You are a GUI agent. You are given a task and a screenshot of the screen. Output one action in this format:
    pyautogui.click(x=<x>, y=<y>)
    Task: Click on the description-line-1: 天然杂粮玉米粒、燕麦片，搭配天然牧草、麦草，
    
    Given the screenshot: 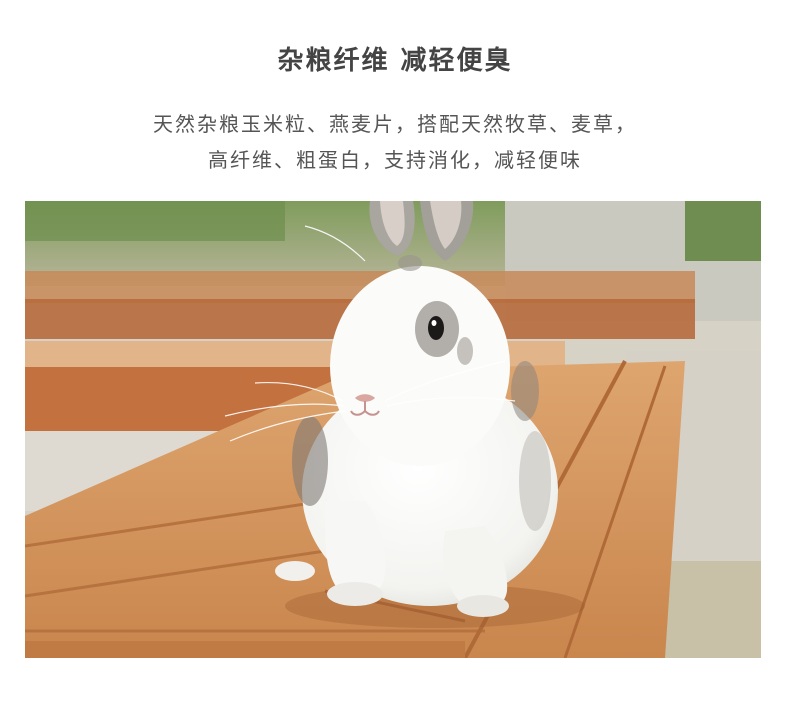 What is the action you would take?
    pyautogui.click(x=395, y=124)
    